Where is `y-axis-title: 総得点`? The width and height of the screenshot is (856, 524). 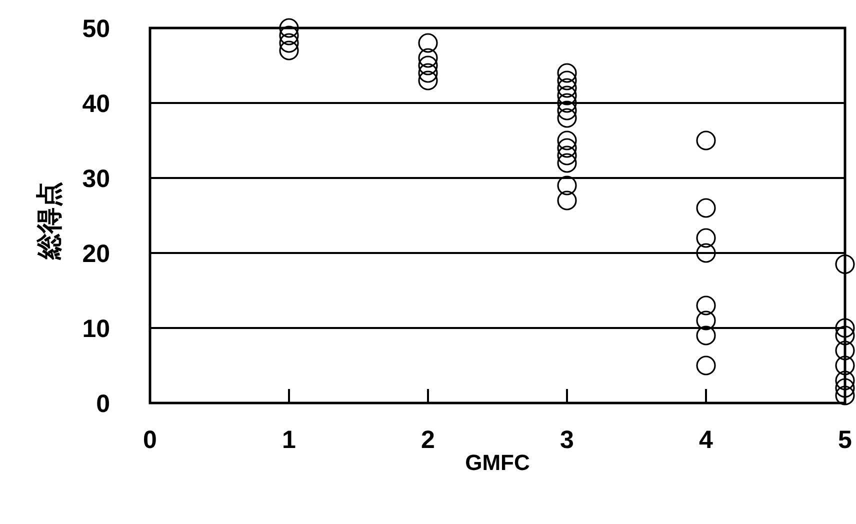
y-axis-title: 総得点 is located at coordinates (50, 221).